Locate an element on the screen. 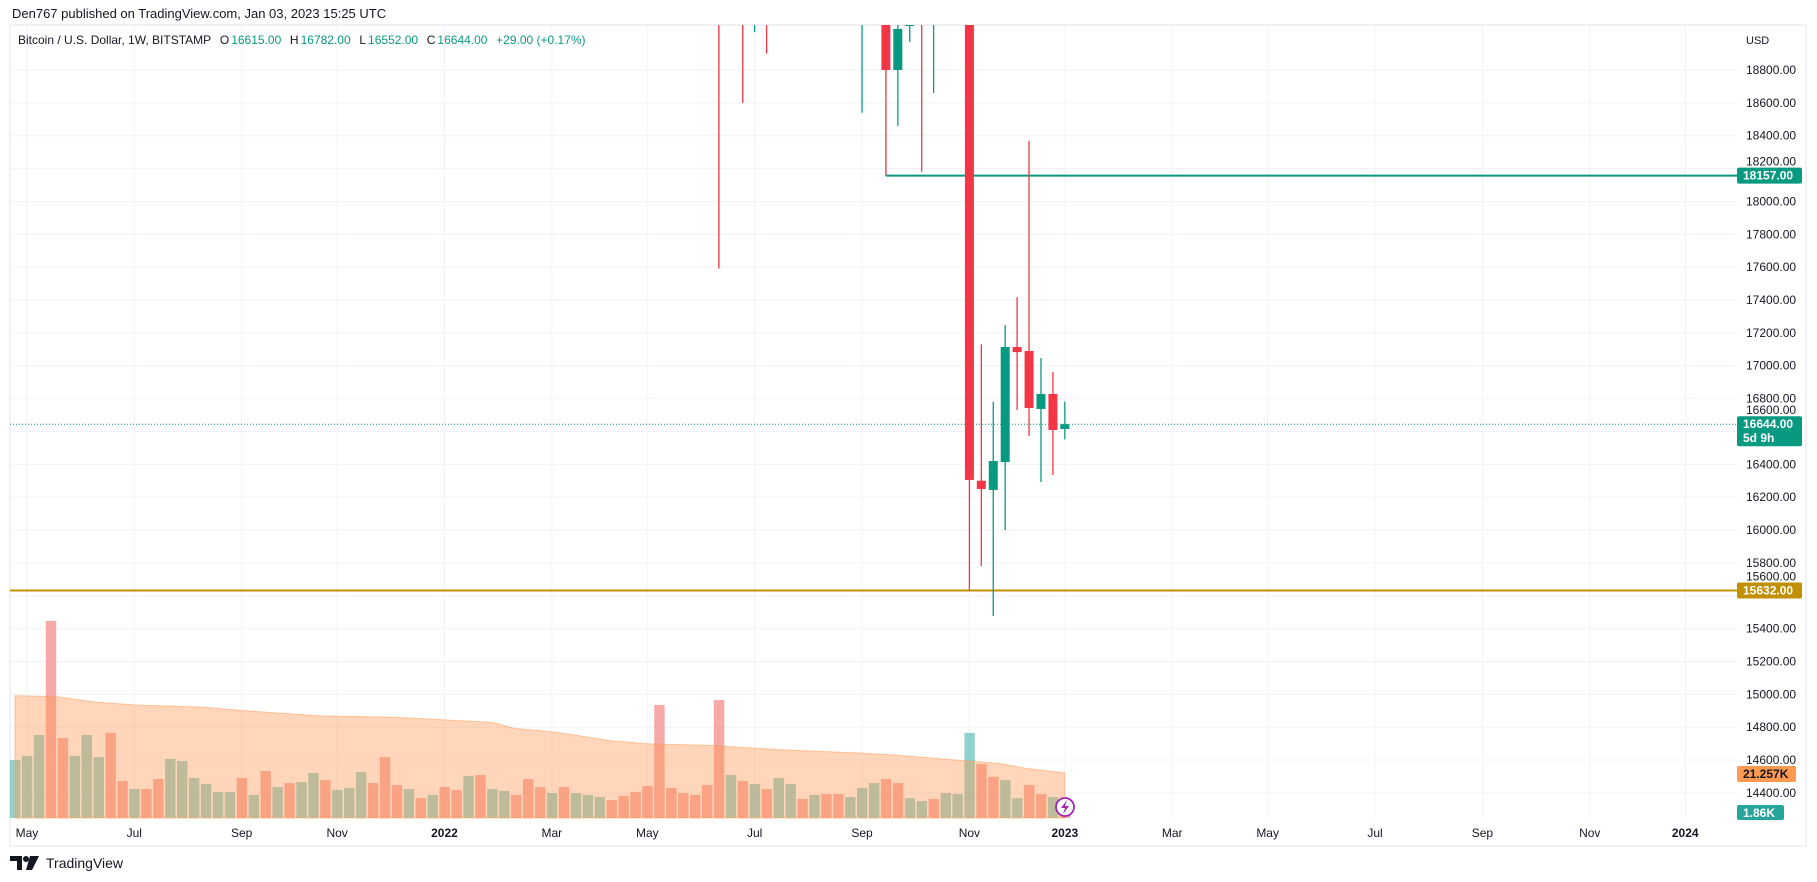 The height and width of the screenshot is (882, 1817). footer-brand: TradingView is located at coordinates (85, 863).